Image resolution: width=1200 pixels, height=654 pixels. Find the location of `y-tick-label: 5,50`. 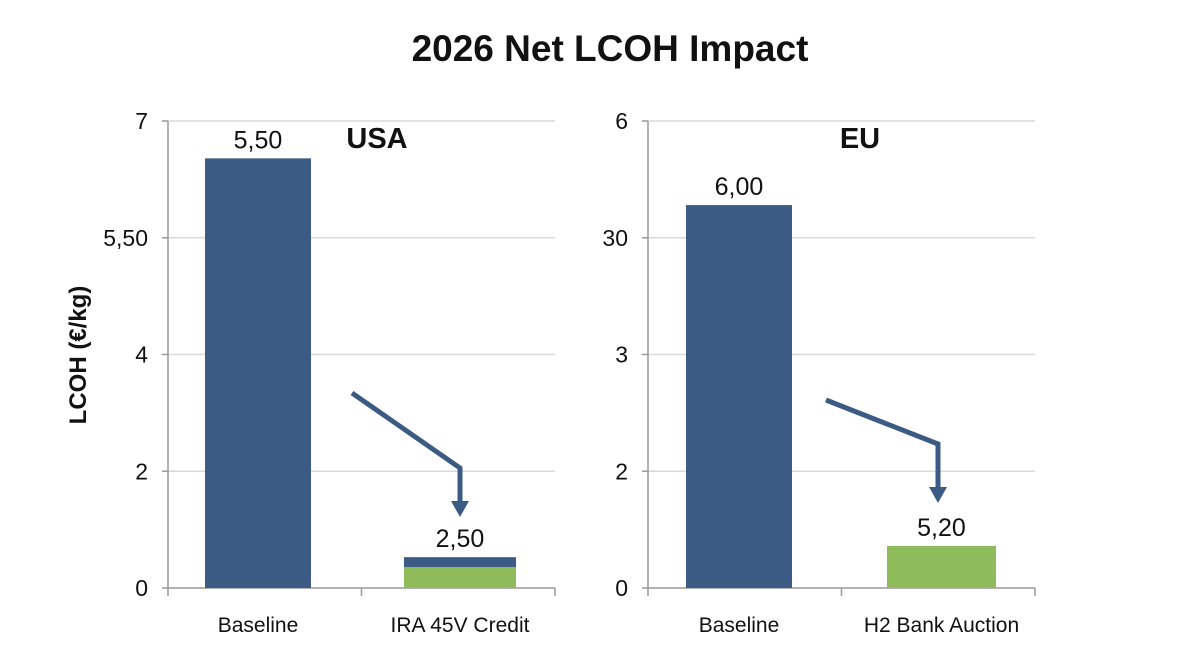

y-tick-label: 5,50 is located at coordinates (125, 238).